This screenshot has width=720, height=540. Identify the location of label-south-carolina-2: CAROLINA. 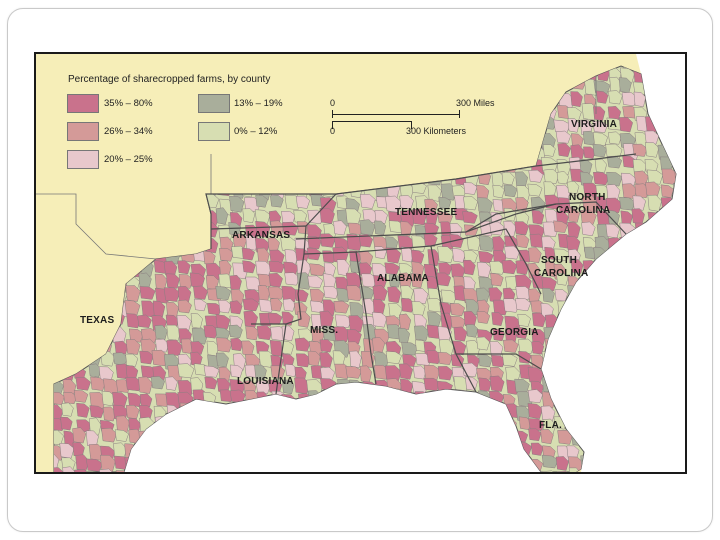
(561, 273).